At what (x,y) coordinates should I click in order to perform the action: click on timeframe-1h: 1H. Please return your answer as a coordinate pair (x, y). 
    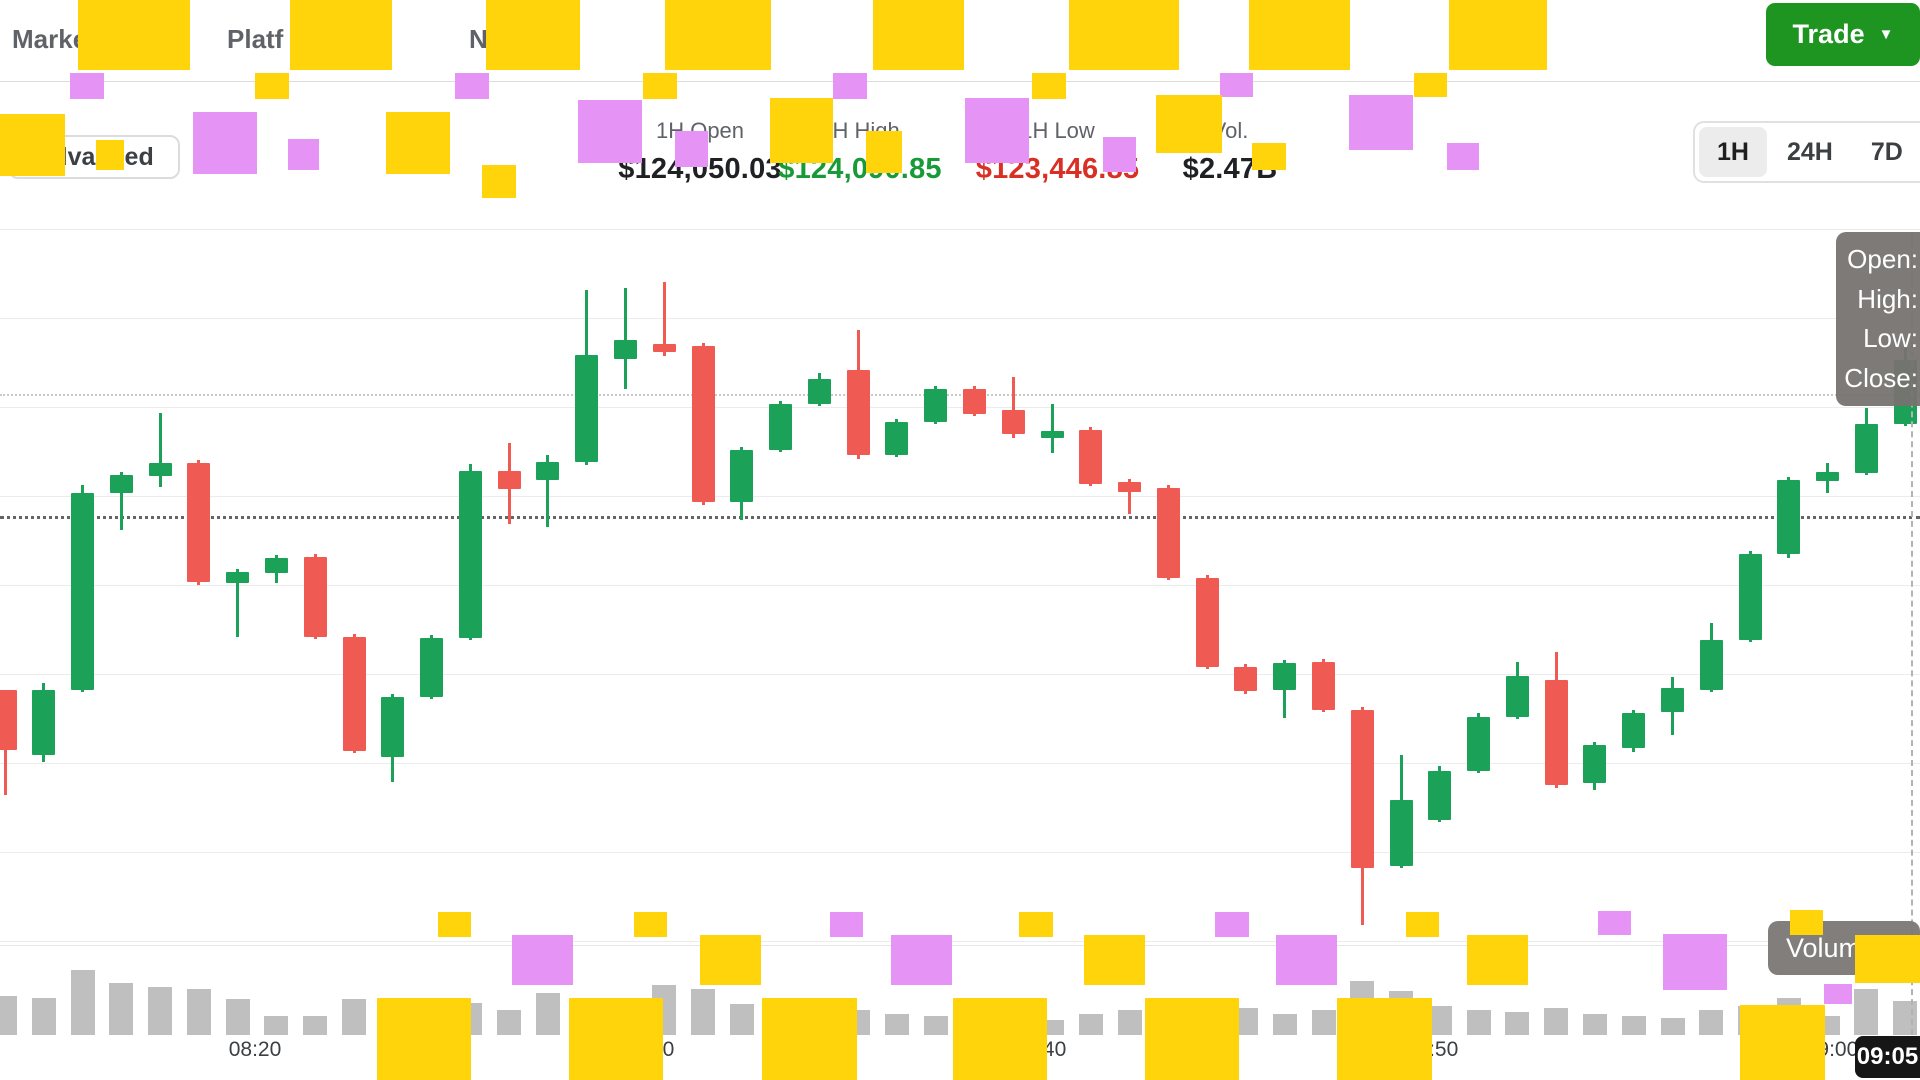
    Looking at the image, I should click on (1733, 152).